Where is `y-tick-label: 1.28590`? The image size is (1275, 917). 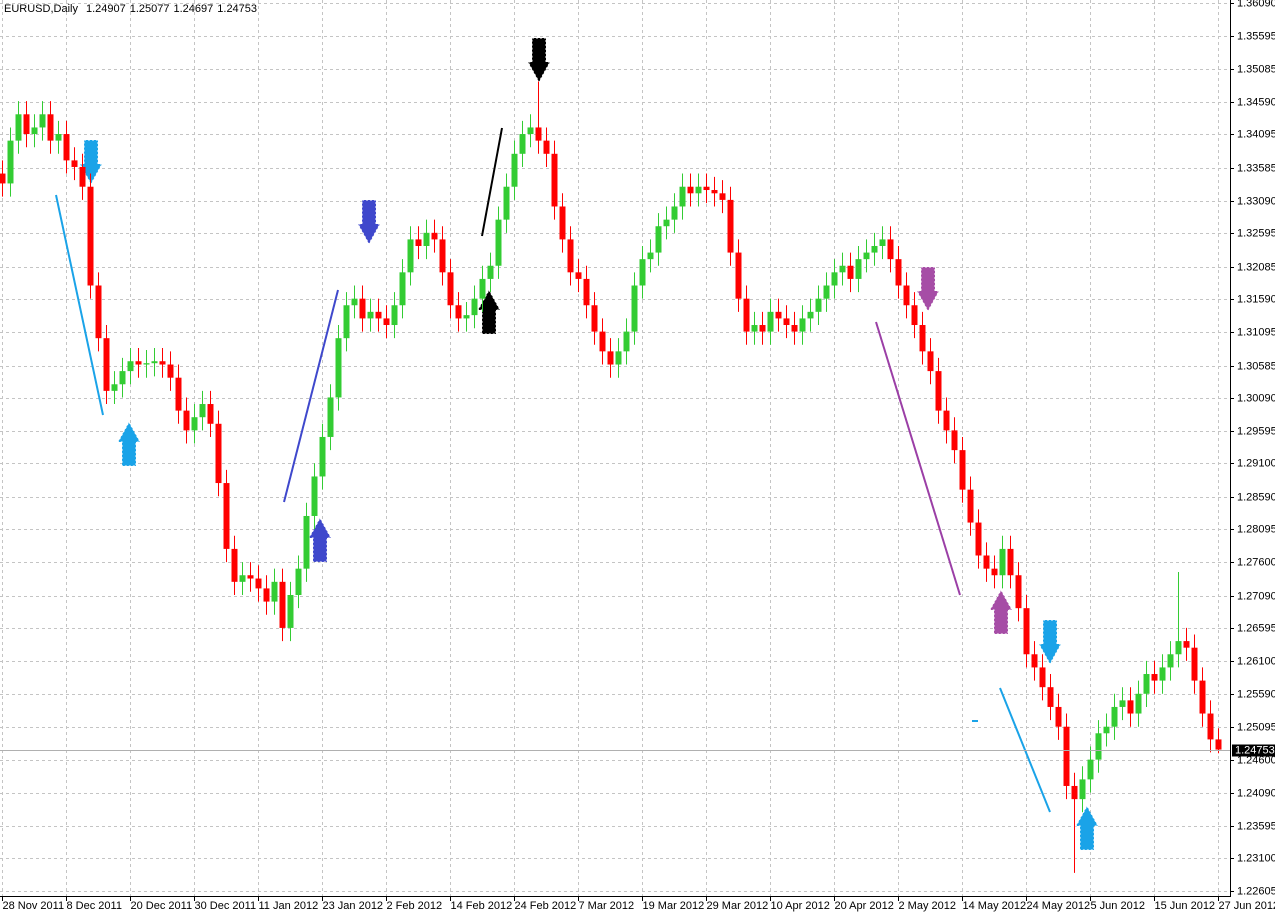
y-tick-label: 1.28590 is located at coordinates (1256, 497).